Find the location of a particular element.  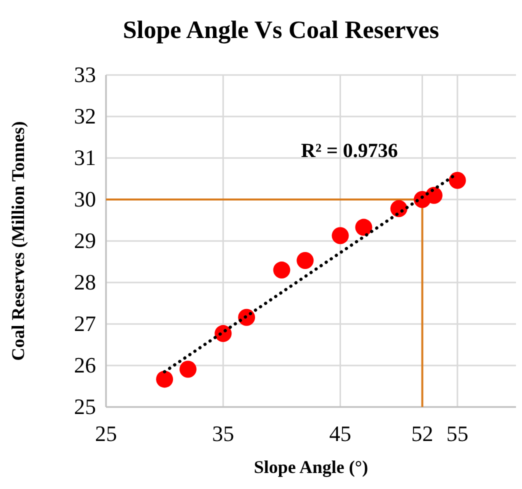

y-tick-label: 27 is located at coordinates (85, 323).